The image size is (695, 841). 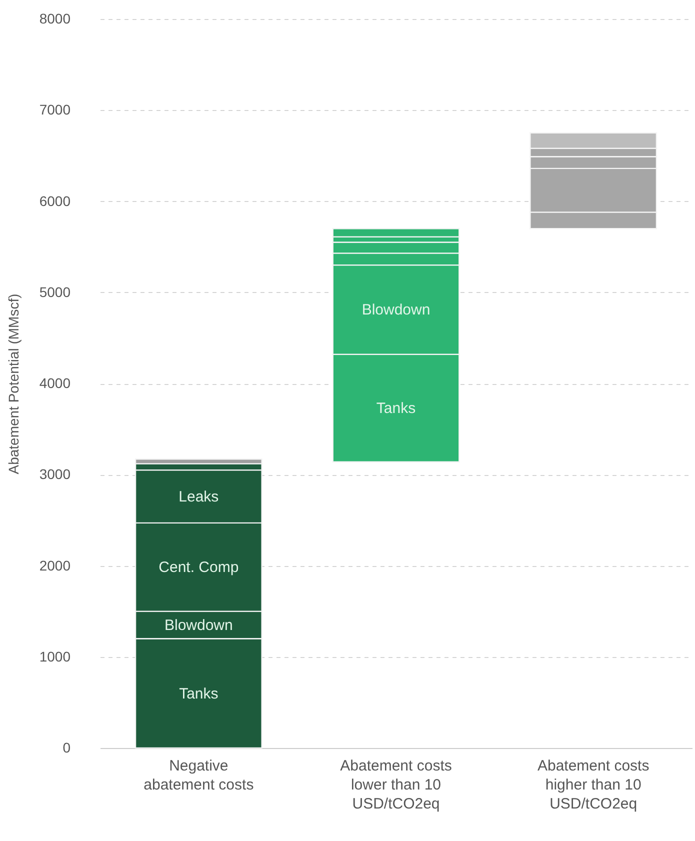 I want to click on y-tick-label: 4000, so click(x=55, y=383).